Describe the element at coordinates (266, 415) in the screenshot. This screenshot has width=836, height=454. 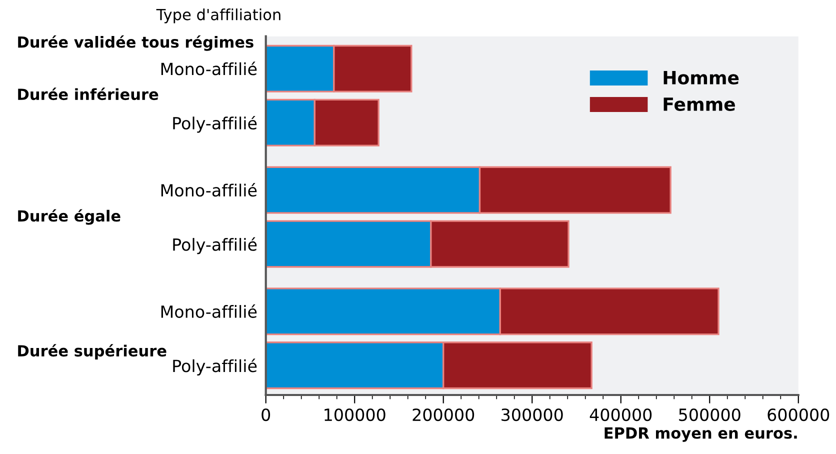
I see `x-tick-label: 0` at that location.